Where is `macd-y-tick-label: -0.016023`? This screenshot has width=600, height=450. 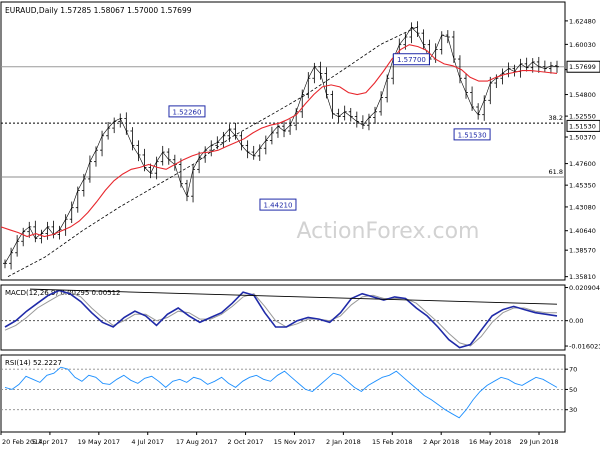 macd-y-tick-label: -0.016023 is located at coordinates (584, 347).